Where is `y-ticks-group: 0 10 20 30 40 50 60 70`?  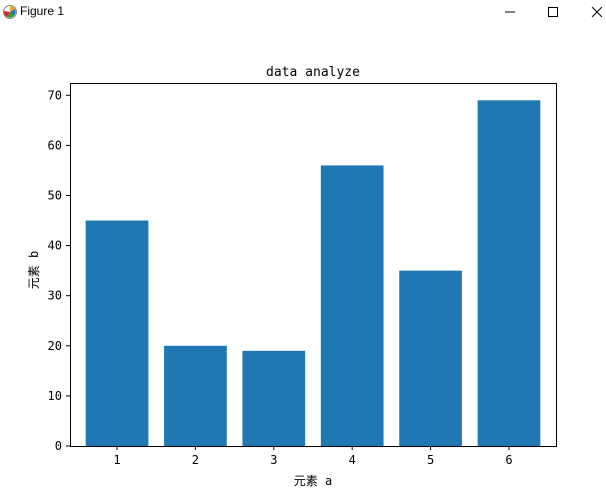 y-ticks-group: 0 10 20 30 40 50 60 70 is located at coordinates (59, 270).